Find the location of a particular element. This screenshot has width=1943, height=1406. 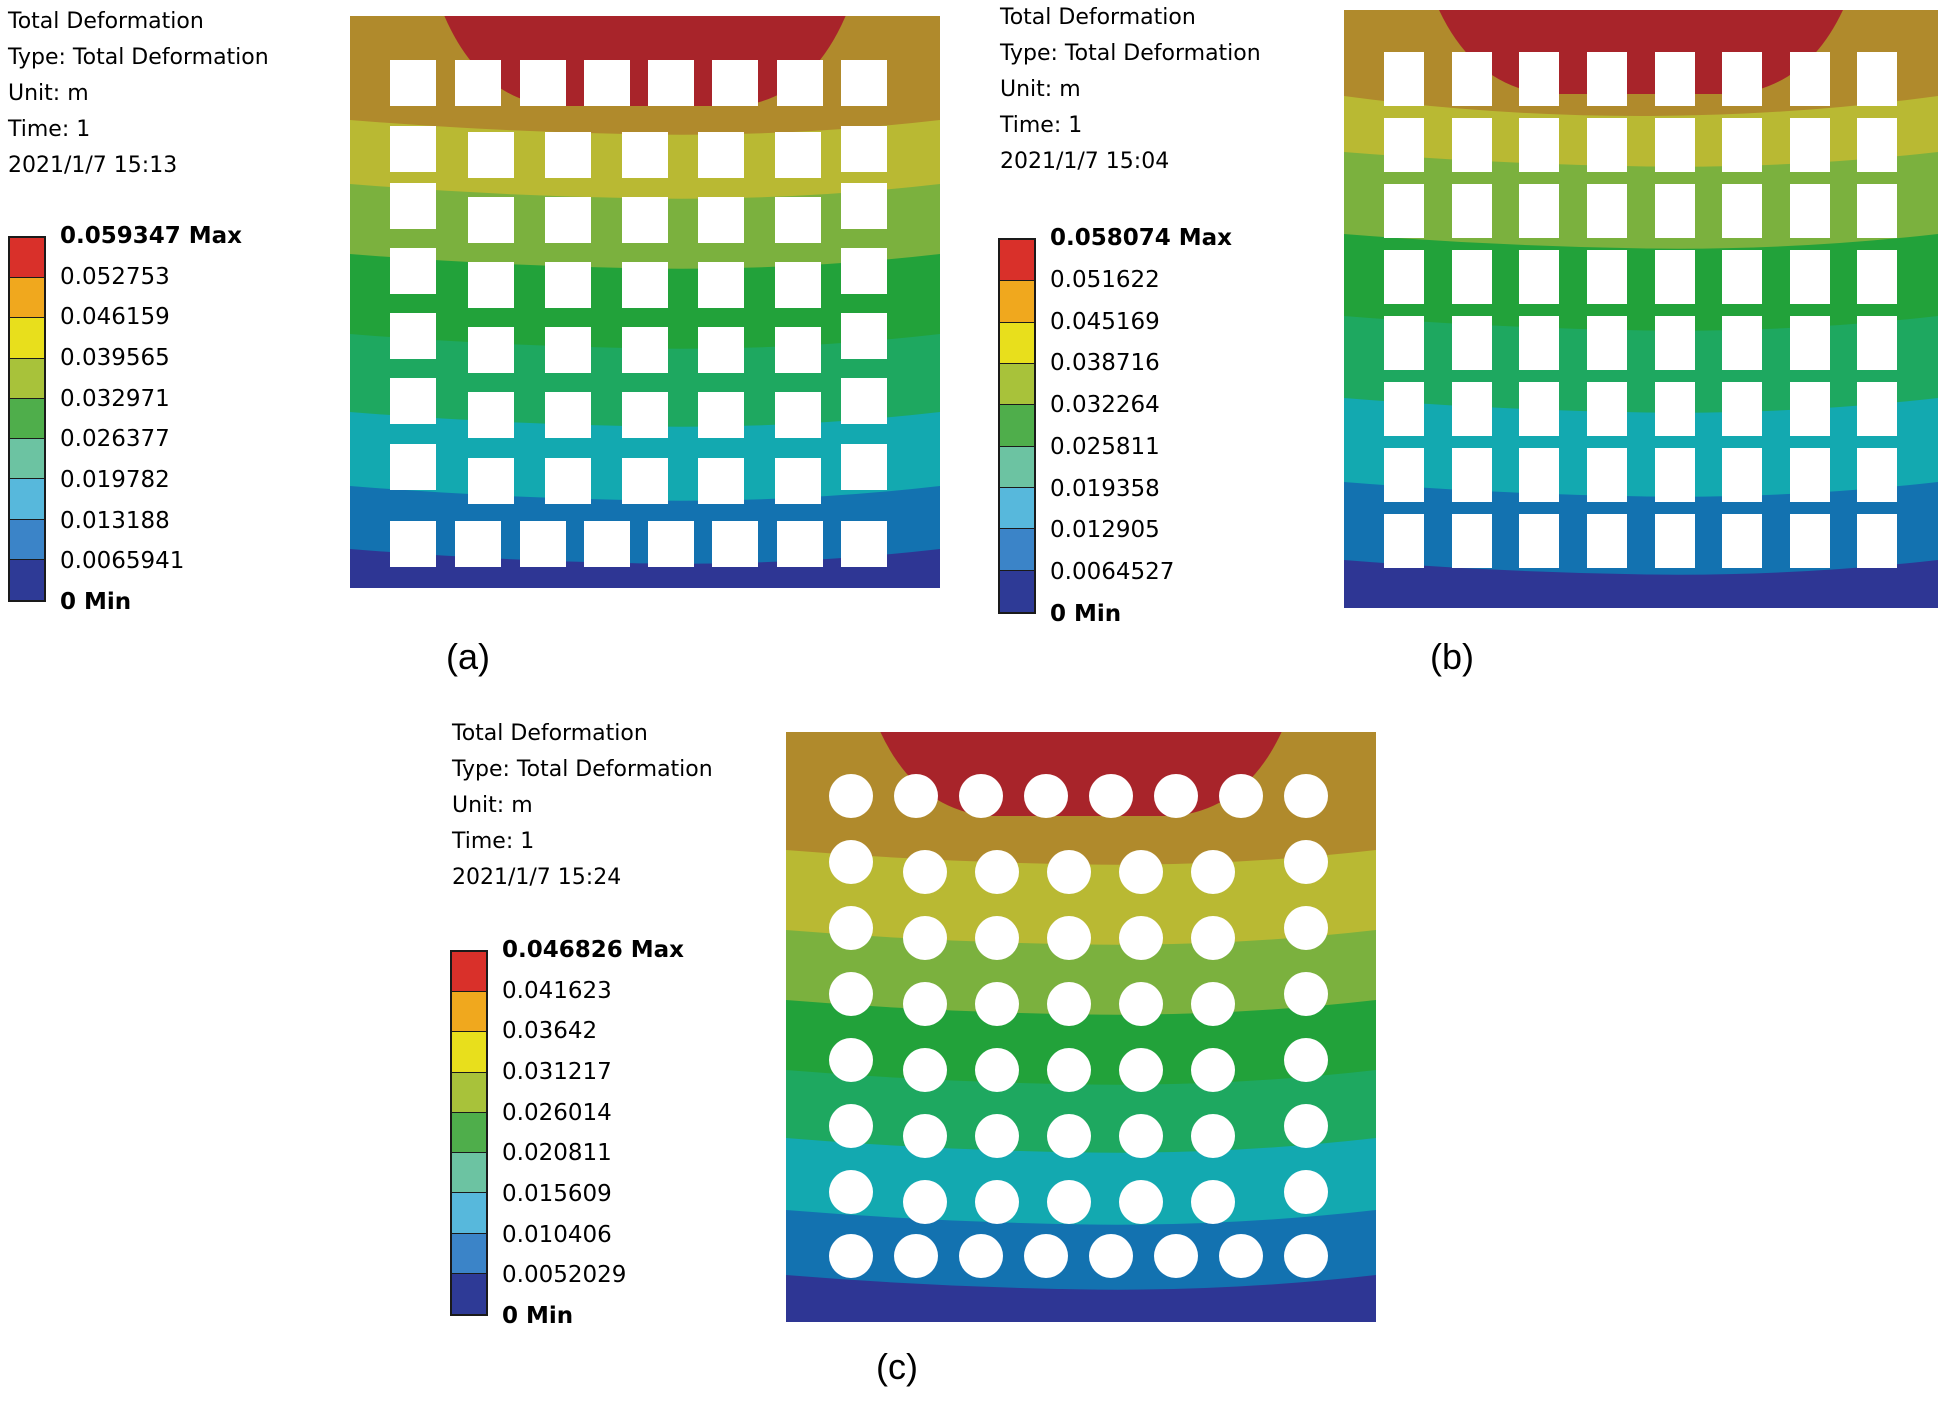

legend-label: 0.026014 is located at coordinates (557, 1112).